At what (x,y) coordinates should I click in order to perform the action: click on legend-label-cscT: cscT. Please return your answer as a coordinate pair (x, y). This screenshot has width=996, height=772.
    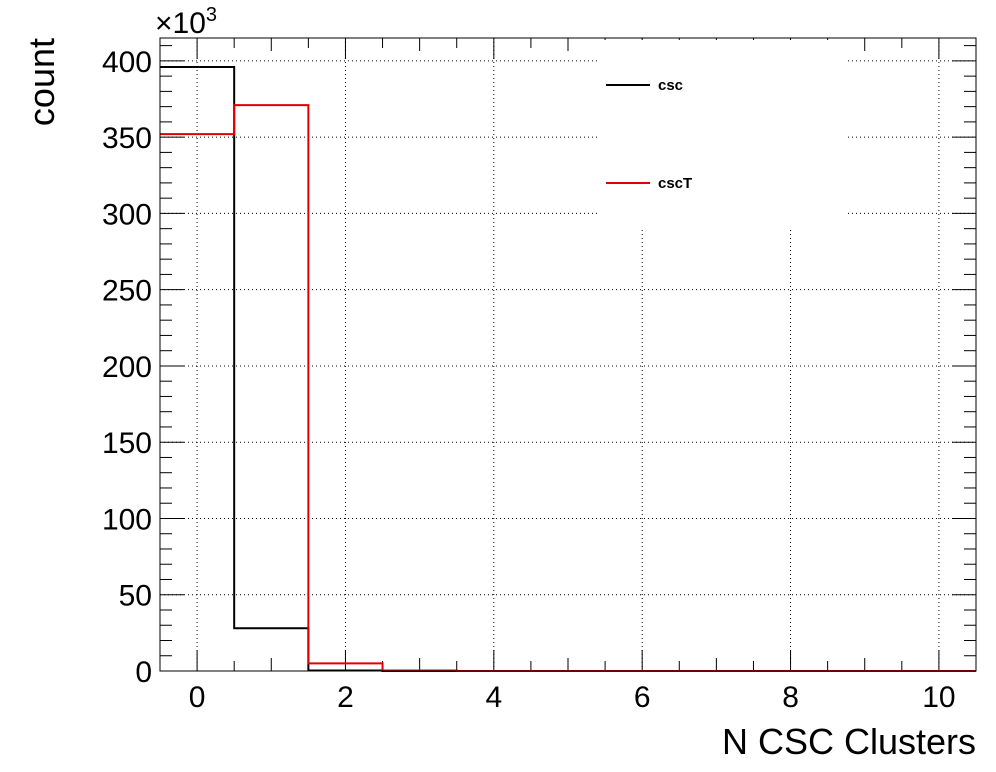
    Looking at the image, I should click on (675, 183).